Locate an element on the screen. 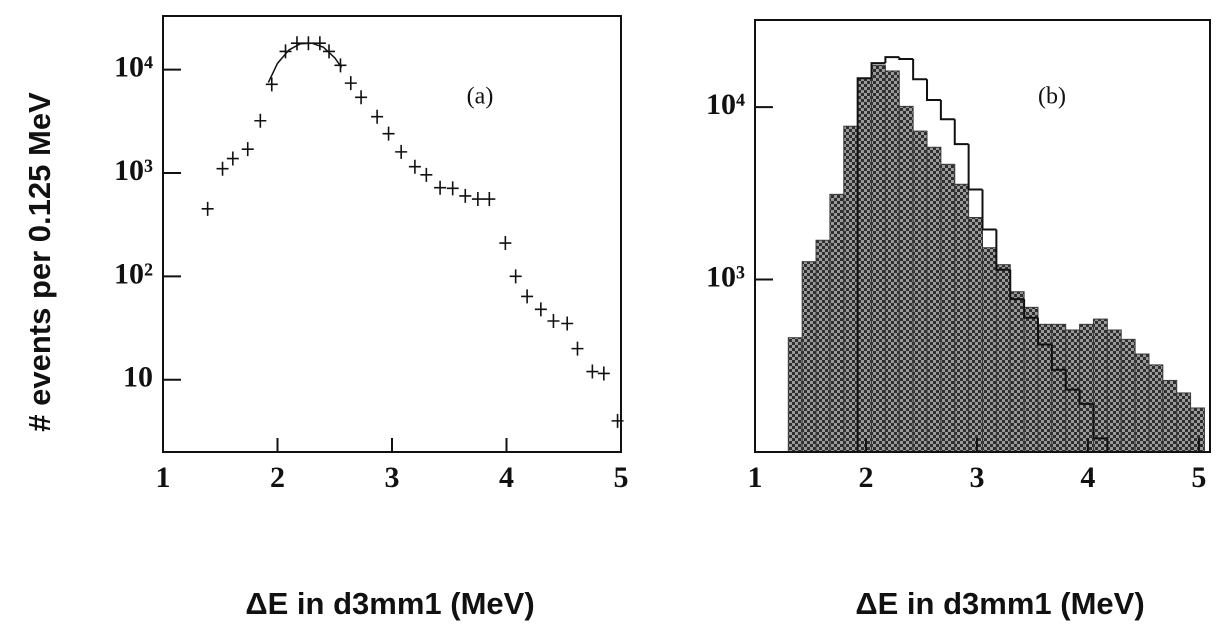 The height and width of the screenshot is (630, 1219). panel-label: (b) is located at coordinates (1052, 97).